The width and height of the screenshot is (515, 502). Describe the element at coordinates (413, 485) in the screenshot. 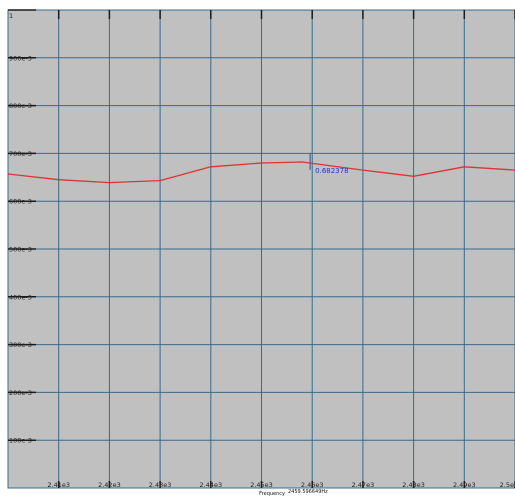

I see `x-tick-label: 2.48e3` at that location.